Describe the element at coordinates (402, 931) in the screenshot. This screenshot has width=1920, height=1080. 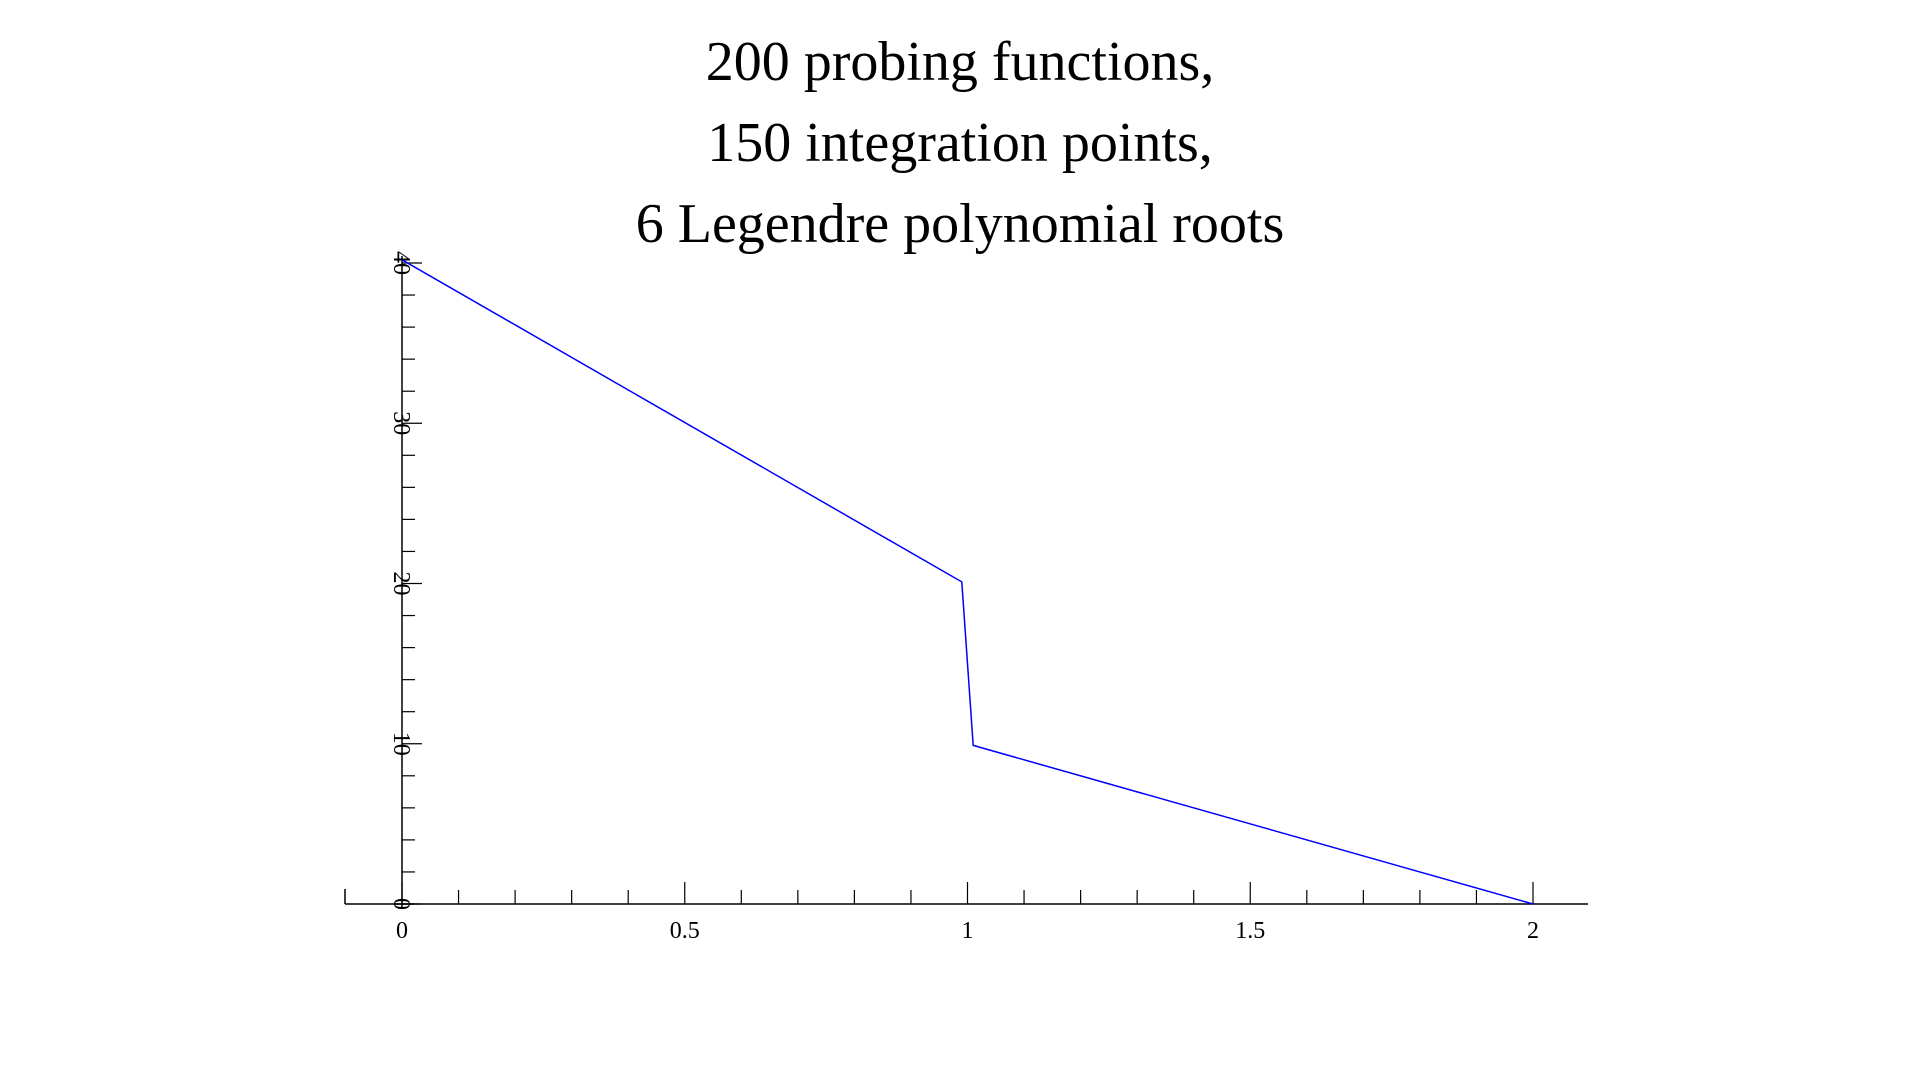
I see `x-tick-label: 0` at that location.